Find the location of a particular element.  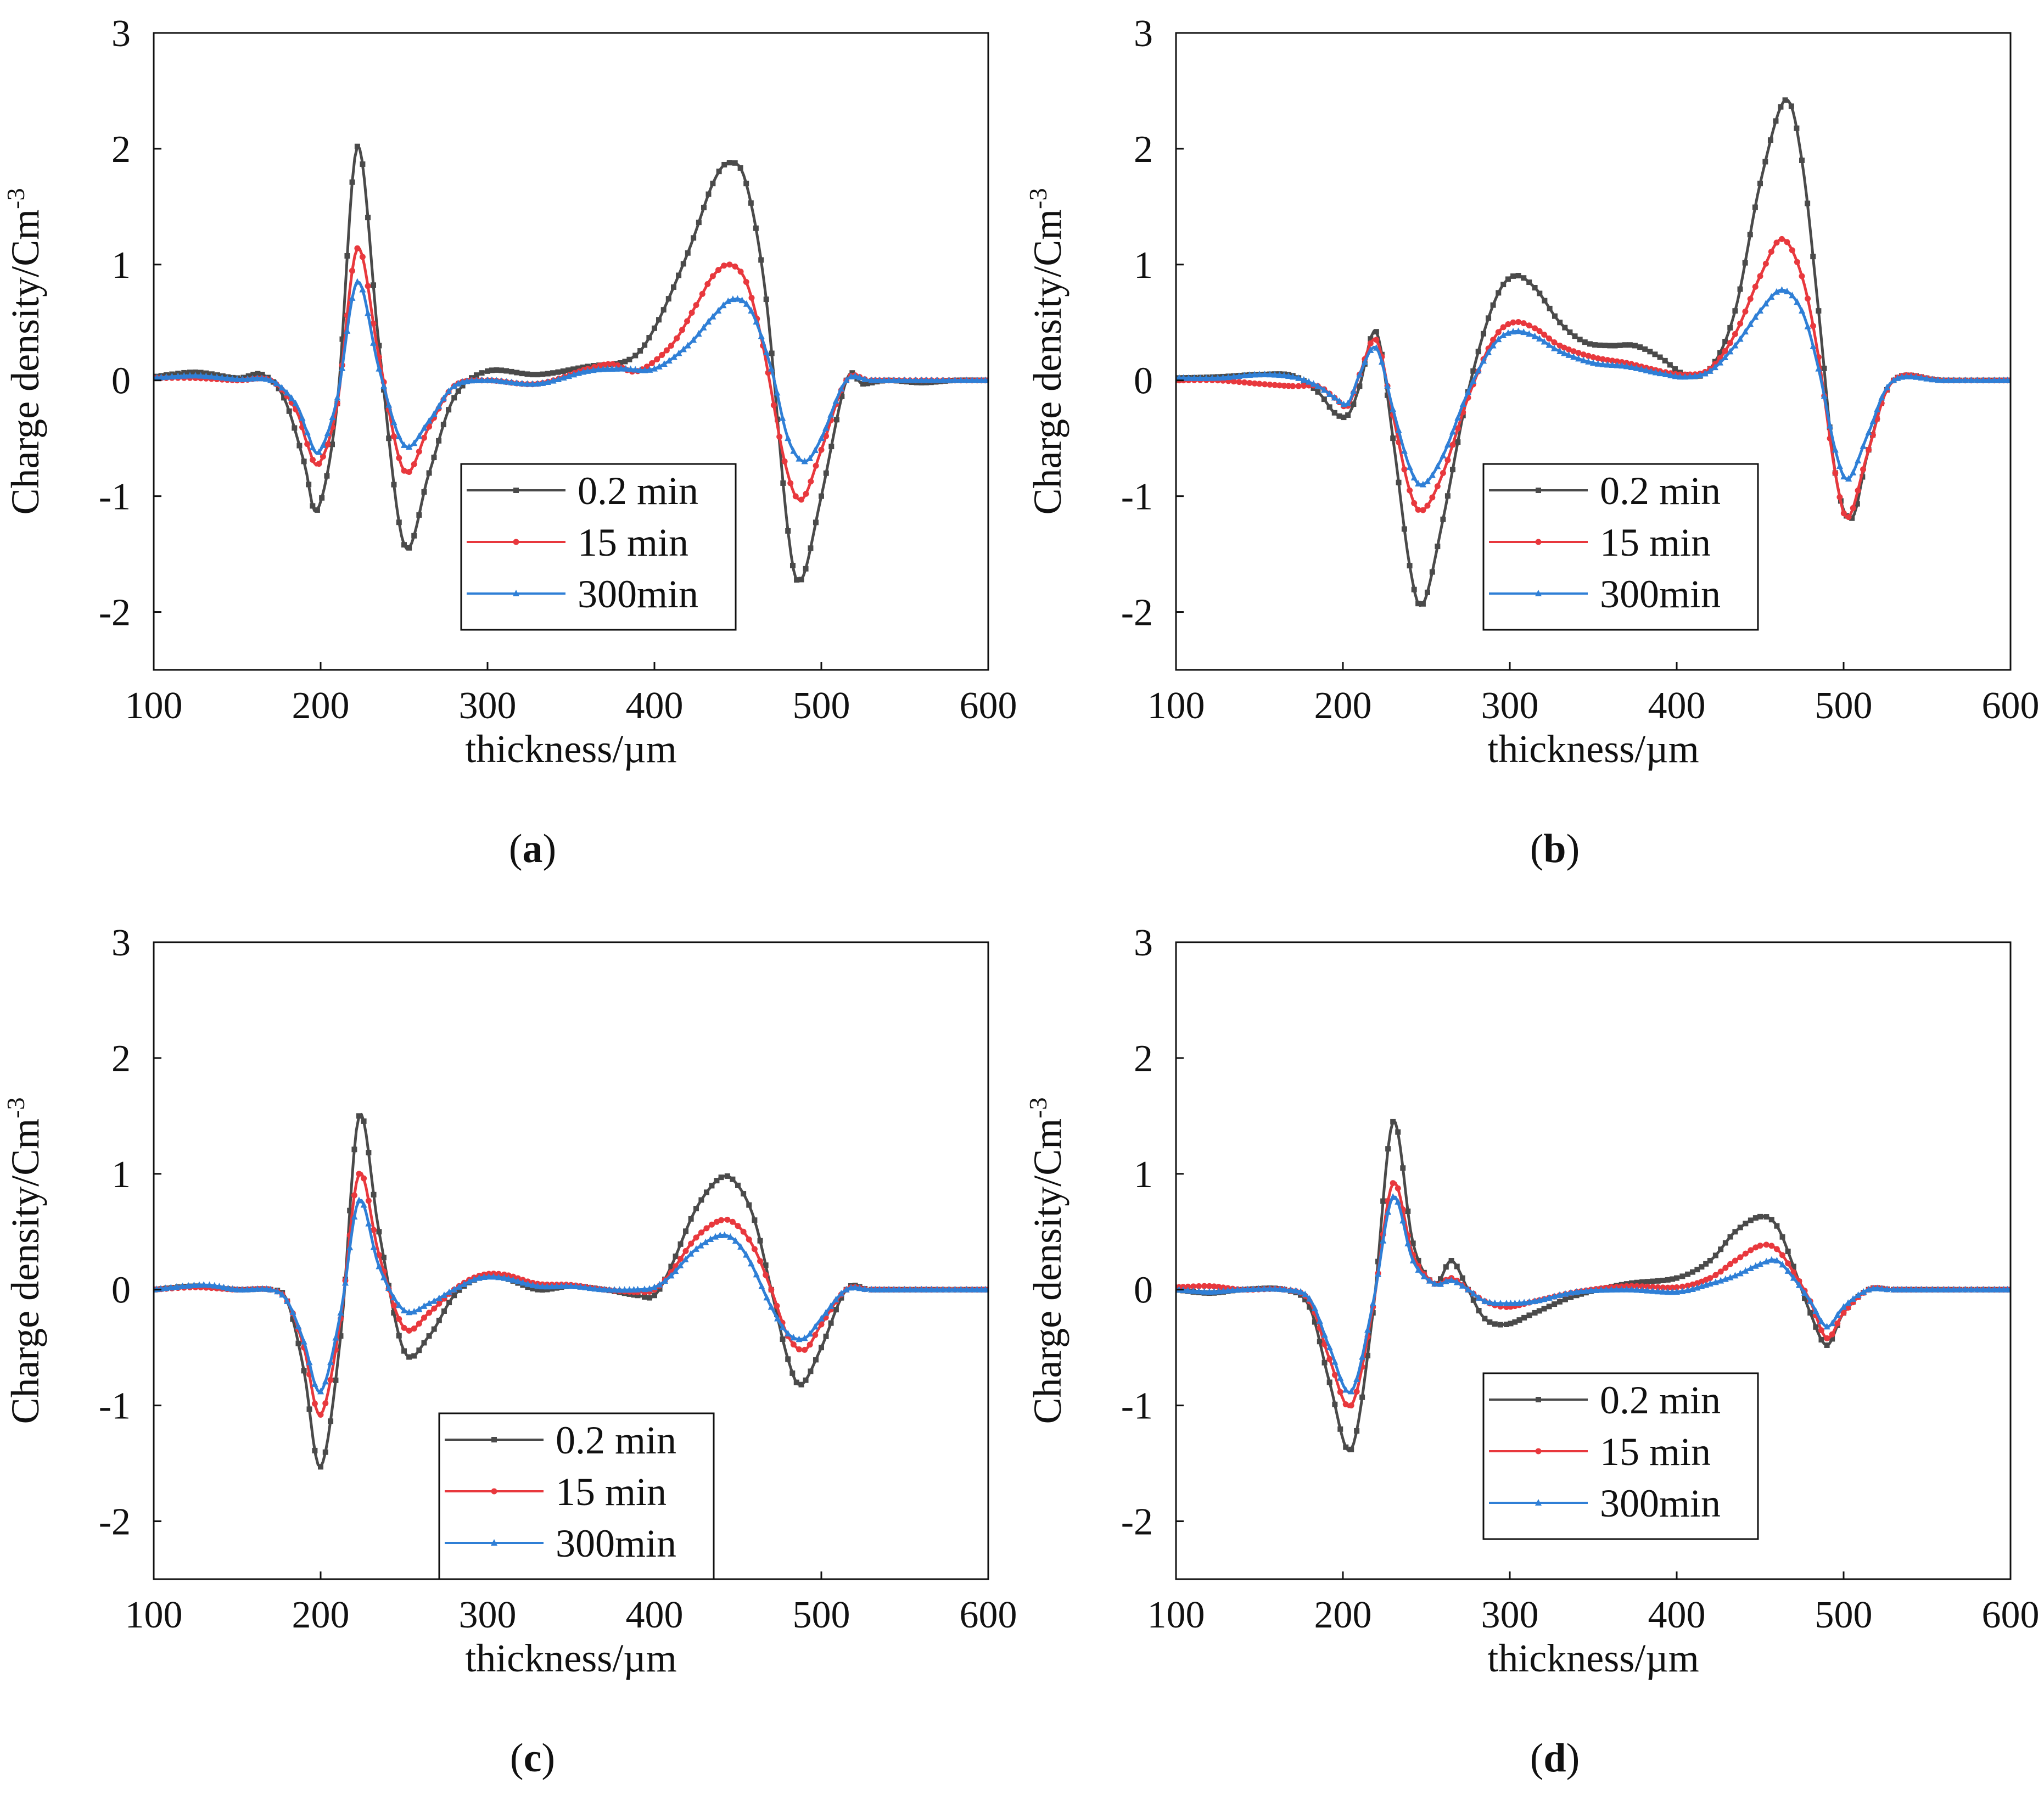

legend-label: 15 min is located at coordinates (633, 542).